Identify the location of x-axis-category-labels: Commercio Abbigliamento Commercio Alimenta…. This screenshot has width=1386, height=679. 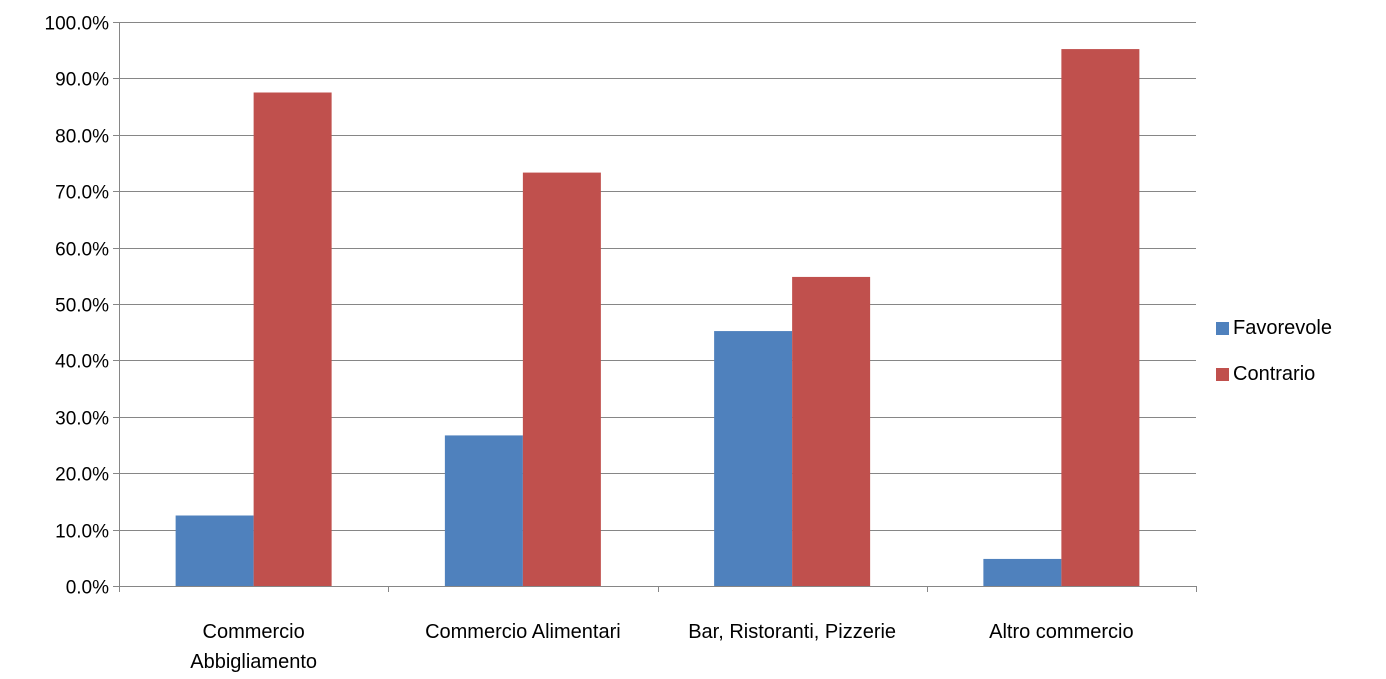
(661, 647).